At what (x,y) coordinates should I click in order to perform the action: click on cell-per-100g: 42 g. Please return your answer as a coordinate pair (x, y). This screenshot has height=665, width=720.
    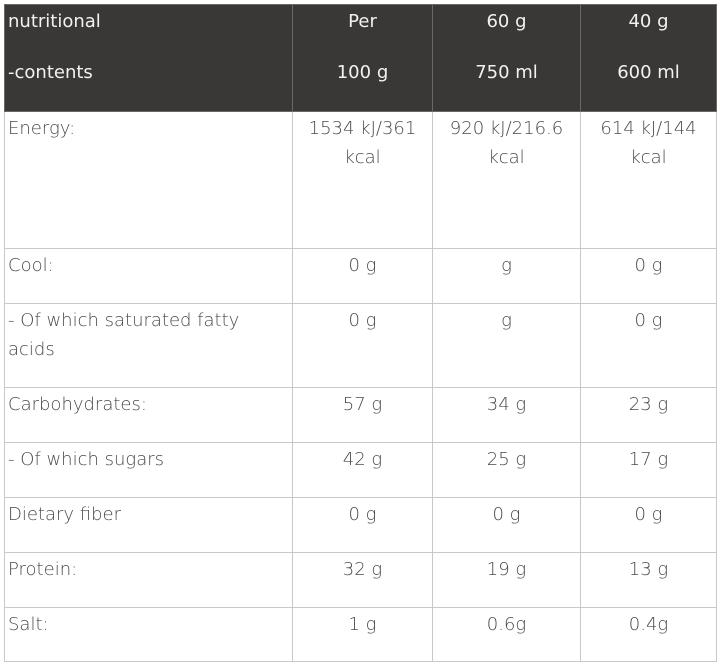
    Looking at the image, I should click on (362, 470).